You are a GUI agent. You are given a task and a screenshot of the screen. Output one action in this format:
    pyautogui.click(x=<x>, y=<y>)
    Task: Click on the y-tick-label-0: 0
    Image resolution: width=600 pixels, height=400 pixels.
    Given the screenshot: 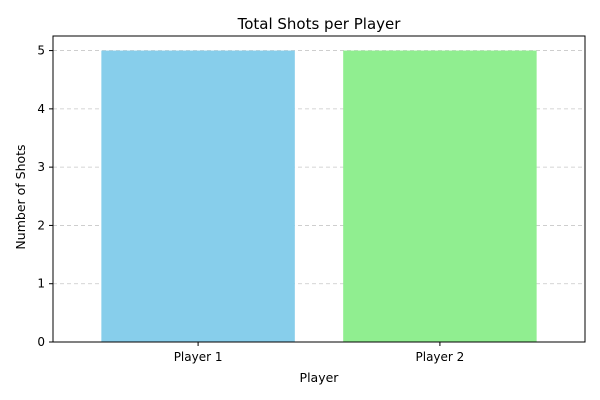 What is the action you would take?
    pyautogui.click(x=41, y=342)
    